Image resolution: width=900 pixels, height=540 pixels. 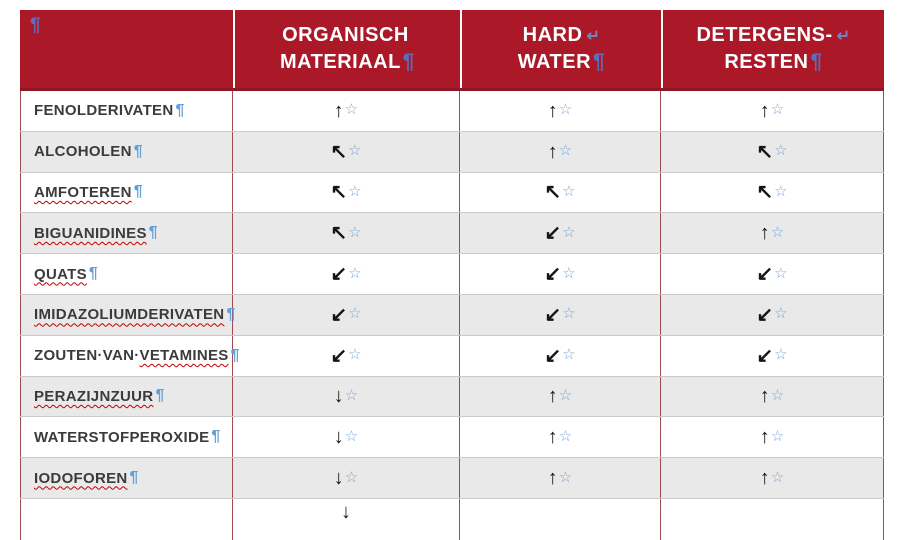 What do you see at coordinates (562, 35) in the screenshot?
I see `header-line: HARD ↵` at bounding box center [562, 35].